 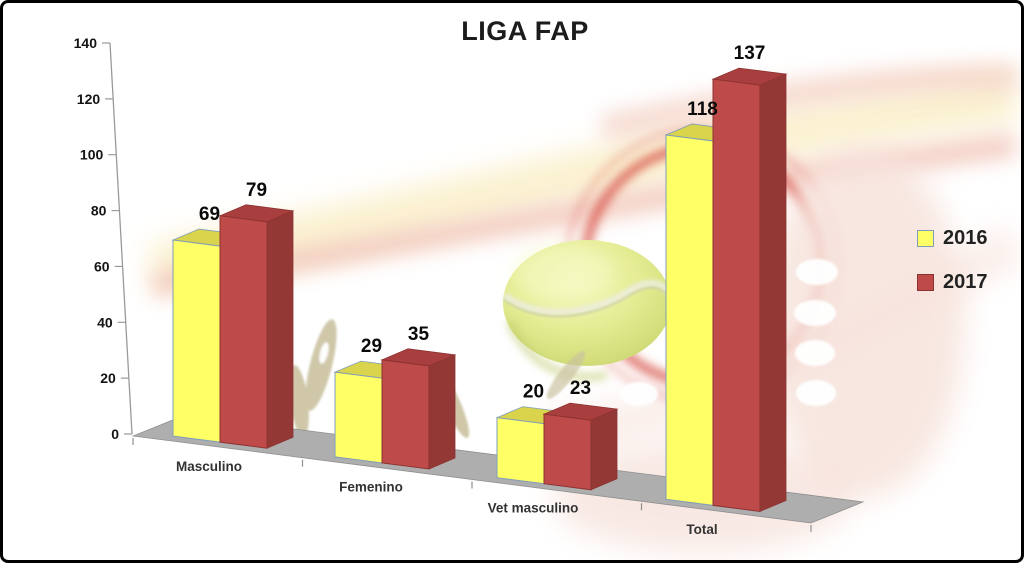 What do you see at coordinates (371, 346) in the screenshot?
I see `data-label: 29` at bounding box center [371, 346].